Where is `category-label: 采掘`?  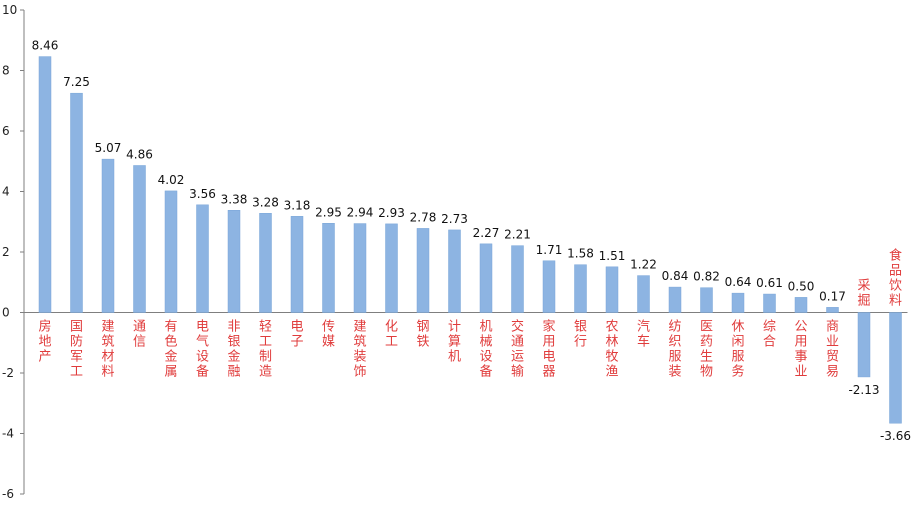
category-label: 采掘 is located at coordinates (863, 294).